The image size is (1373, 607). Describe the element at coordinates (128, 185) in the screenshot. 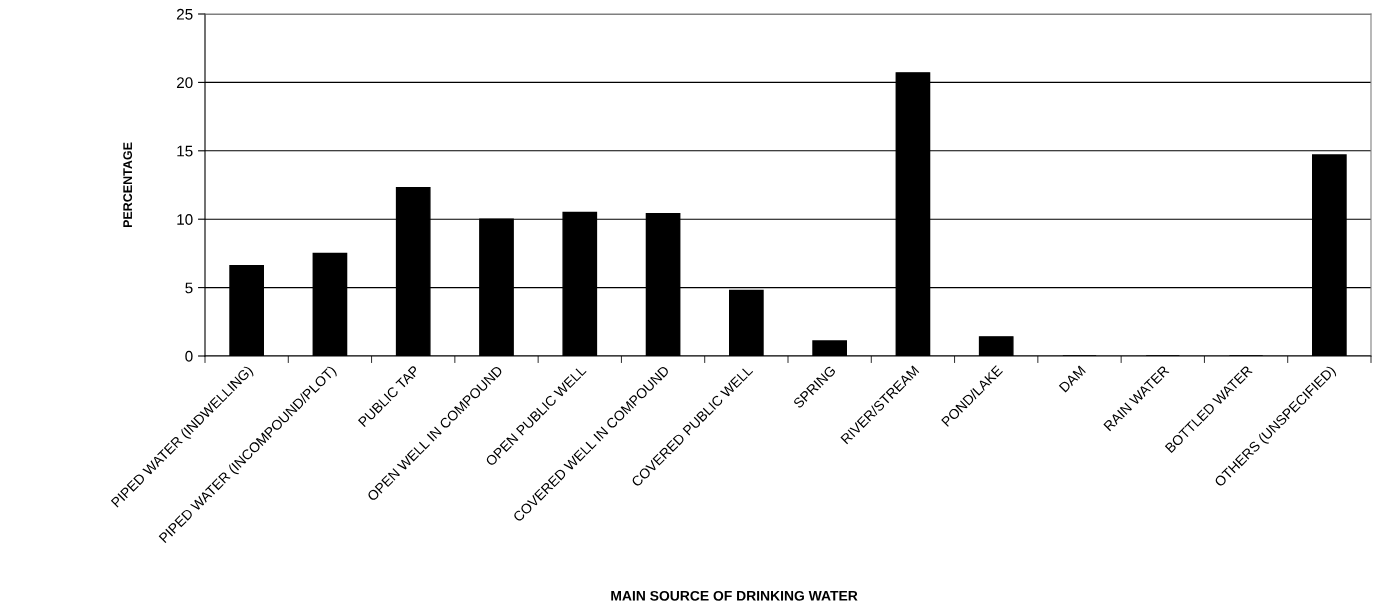

I see `y-axis-title: PERCENTAGE` at that location.